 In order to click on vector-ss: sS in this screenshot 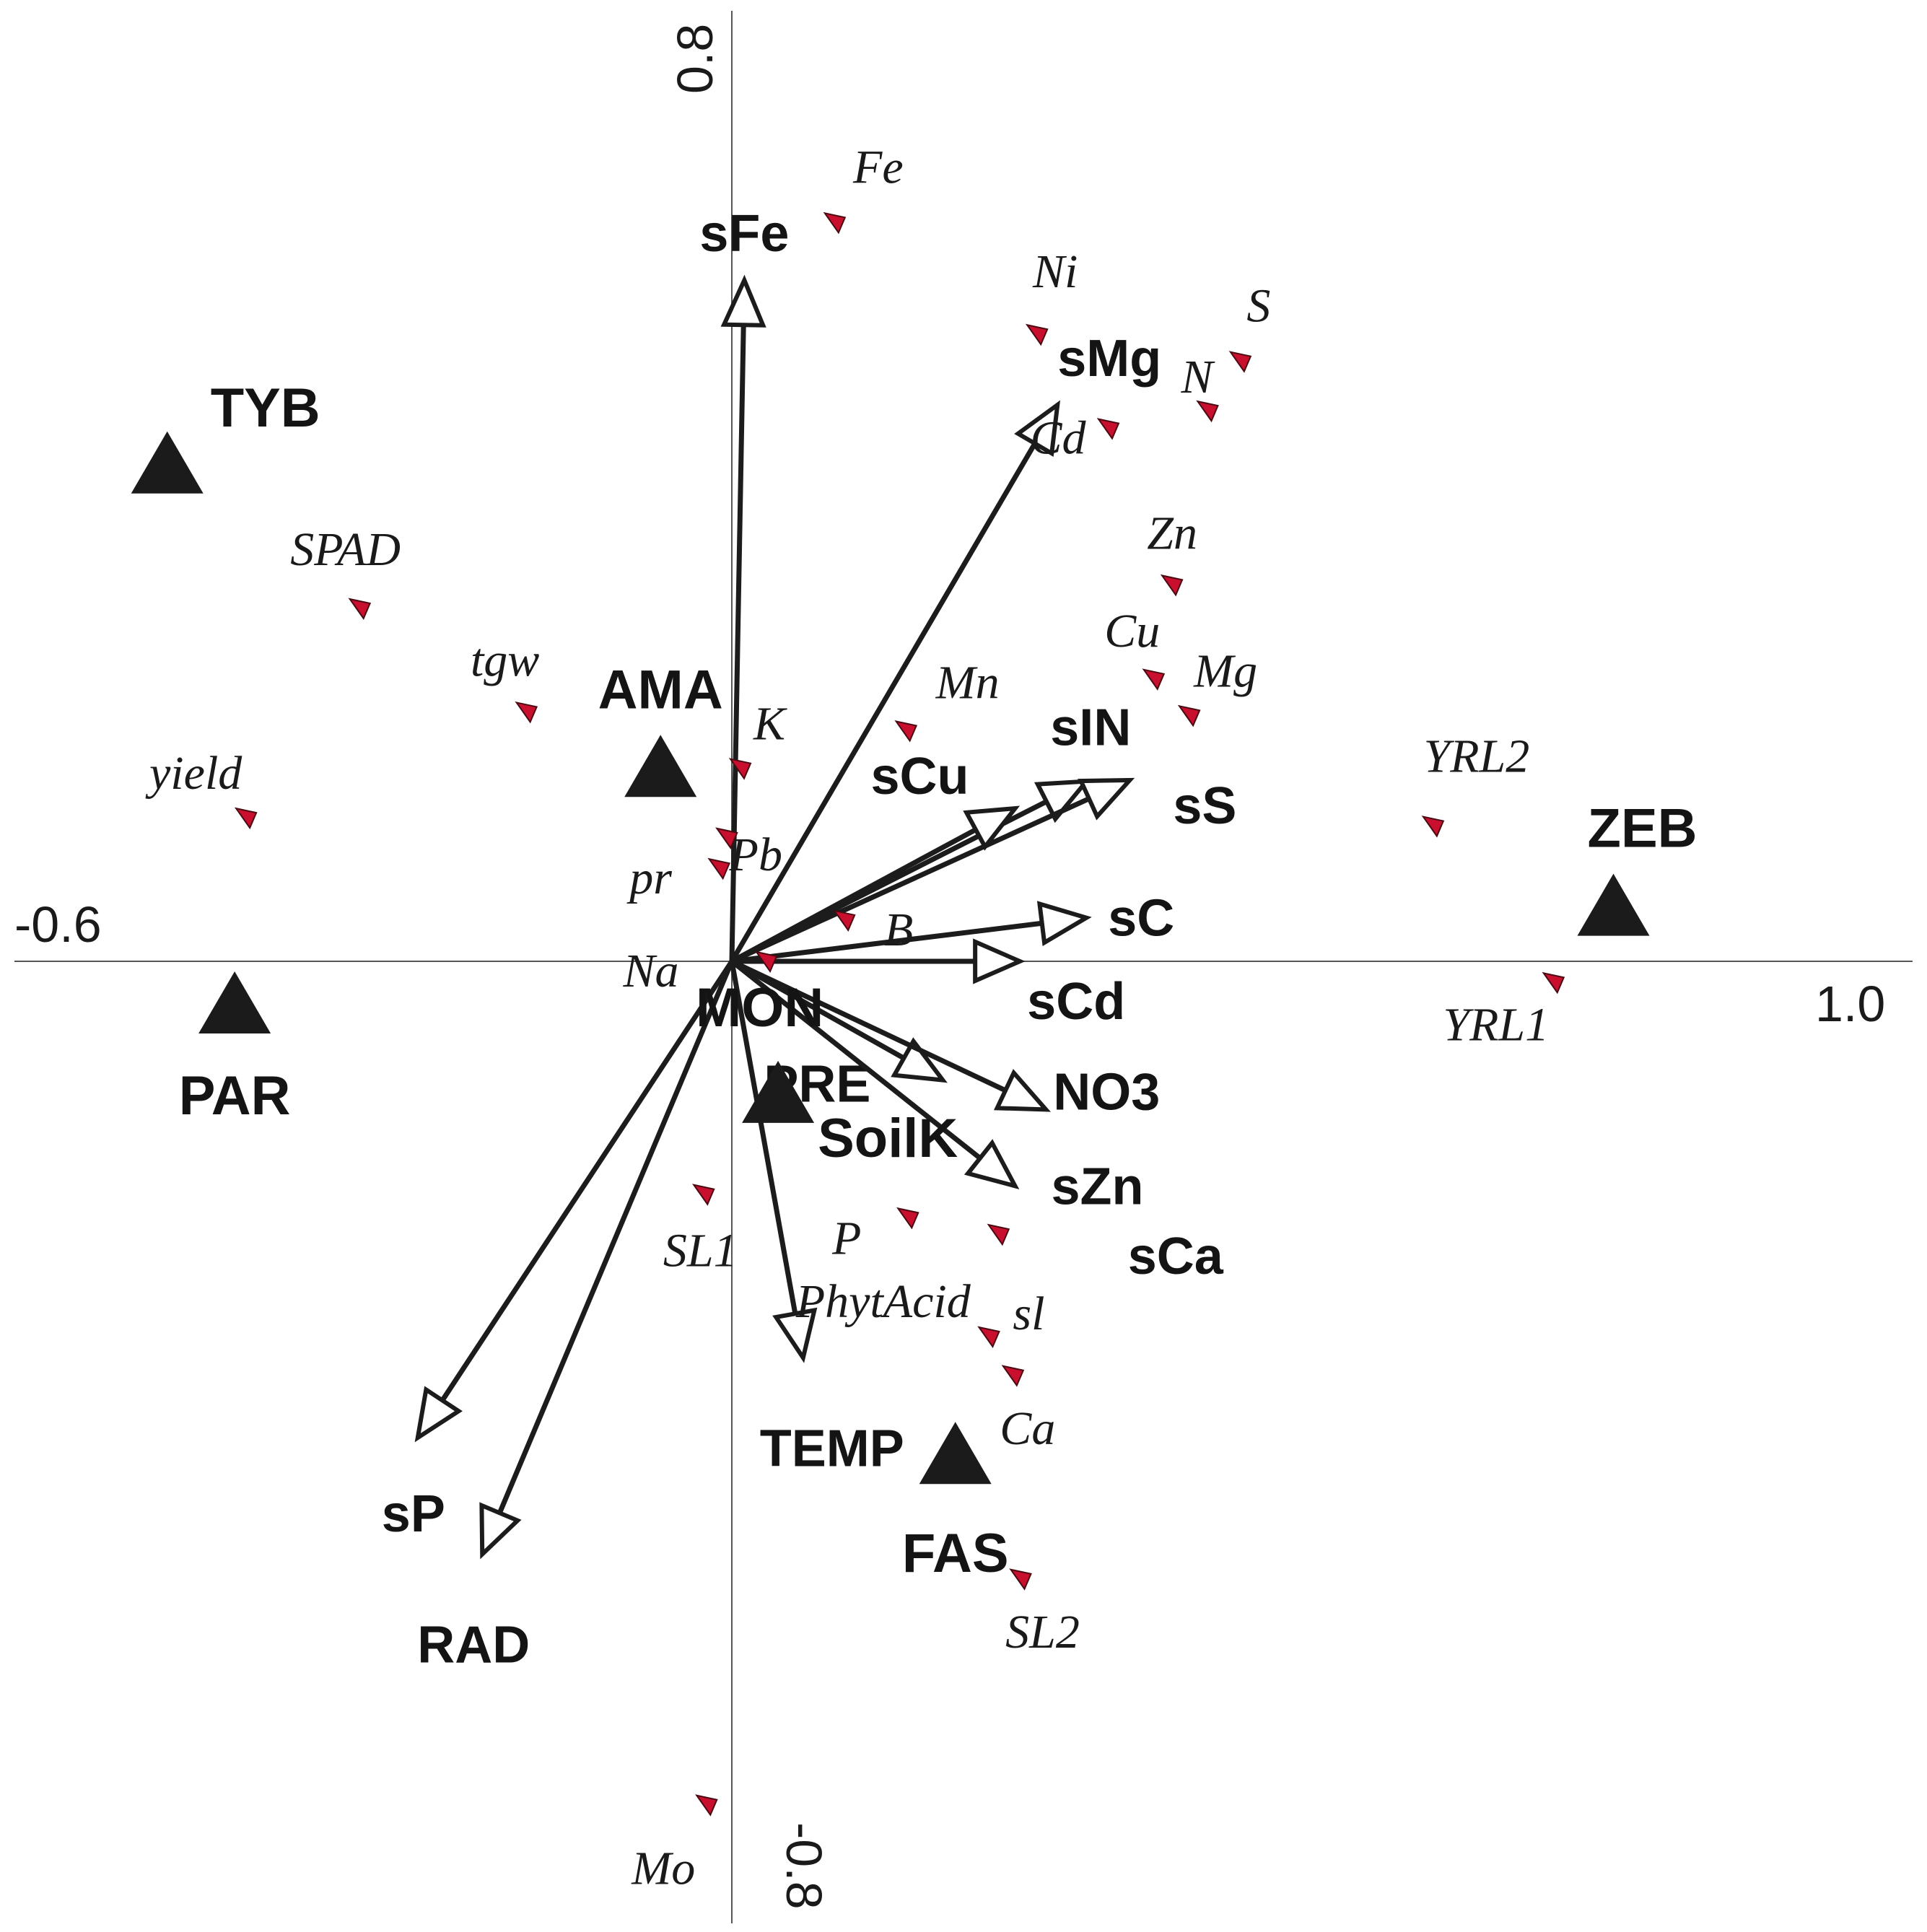, I will do `click(983, 870)`.